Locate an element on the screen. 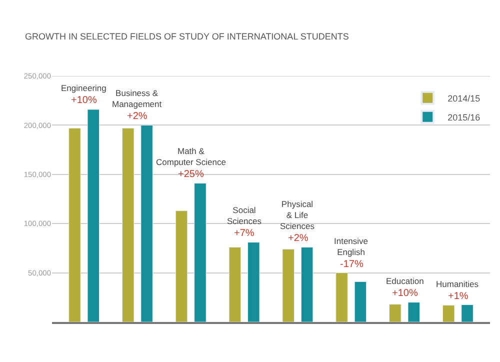 The width and height of the screenshot is (500, 362). x-tick-label: Physical & Life Sciences is located at coordinates (297, 215).